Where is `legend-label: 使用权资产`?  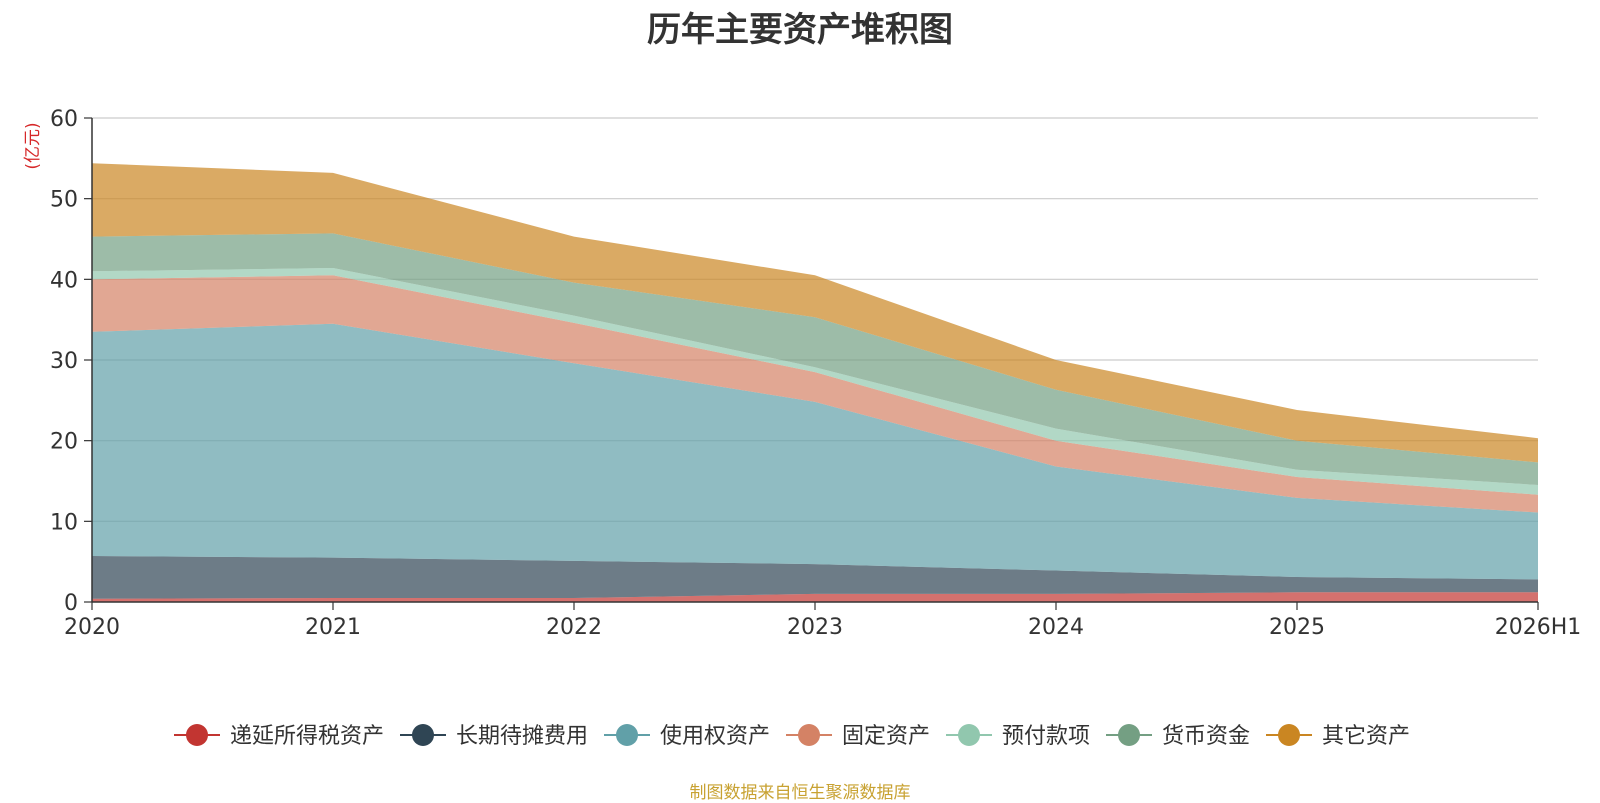 legend-label: 使用权资产 is located at coordinates (715, 736).